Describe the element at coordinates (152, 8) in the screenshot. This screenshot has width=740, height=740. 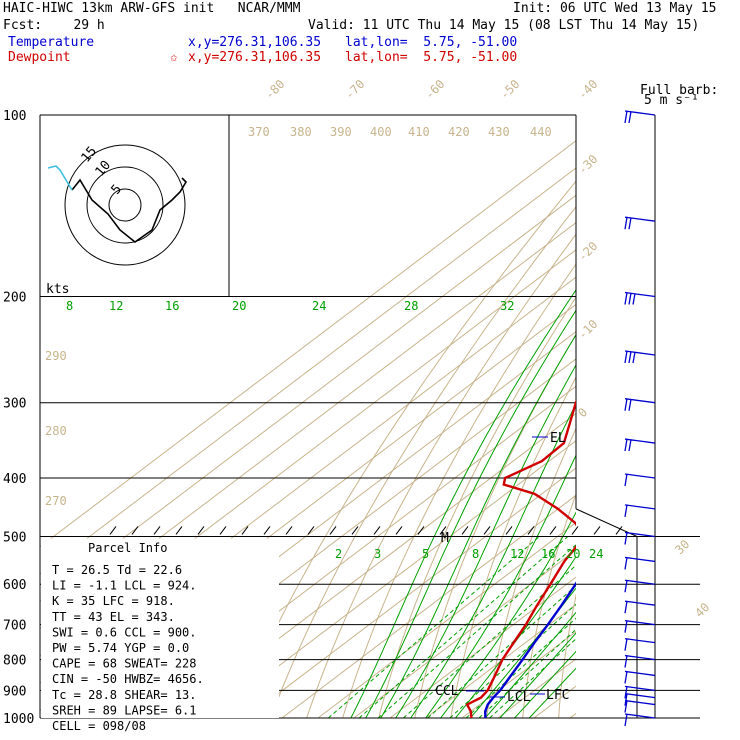
I see `model-title: HAIC-HIWC 13km ARW-GFS init NCAR/MMM` at that location.